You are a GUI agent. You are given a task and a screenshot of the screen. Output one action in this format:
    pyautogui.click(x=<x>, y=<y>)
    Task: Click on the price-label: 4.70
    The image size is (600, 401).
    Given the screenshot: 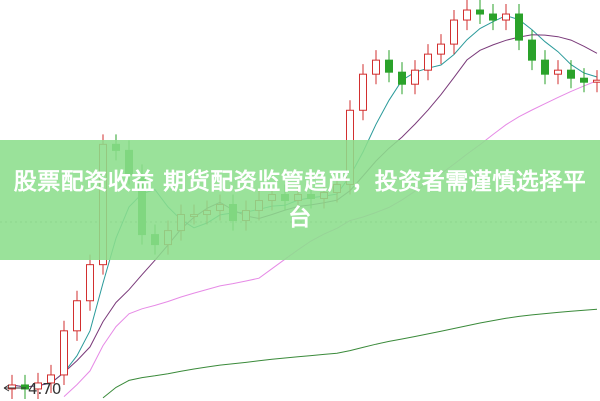 What is the action you would take?
    pyautogui.click(x=45, y=389)
    